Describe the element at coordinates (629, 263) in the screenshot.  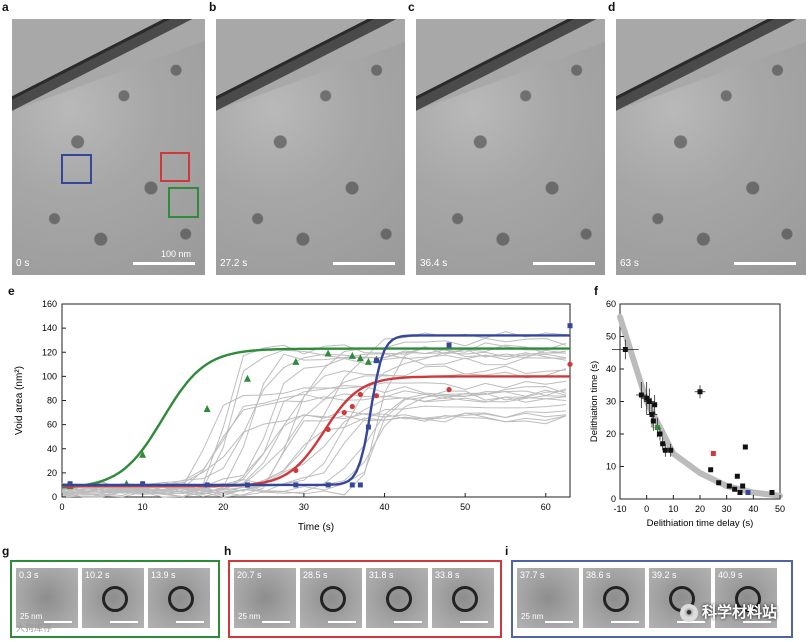
I see `time-label: 63 s` at that location.